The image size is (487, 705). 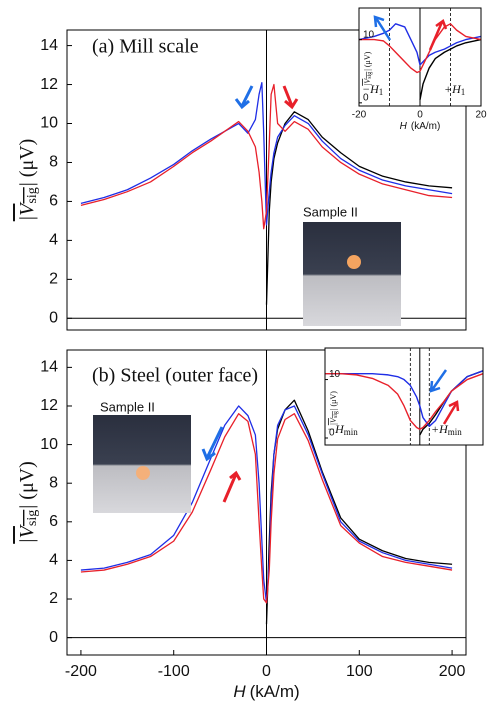 I want to click on x-tick-label: 100, so click(x=359, y=671).